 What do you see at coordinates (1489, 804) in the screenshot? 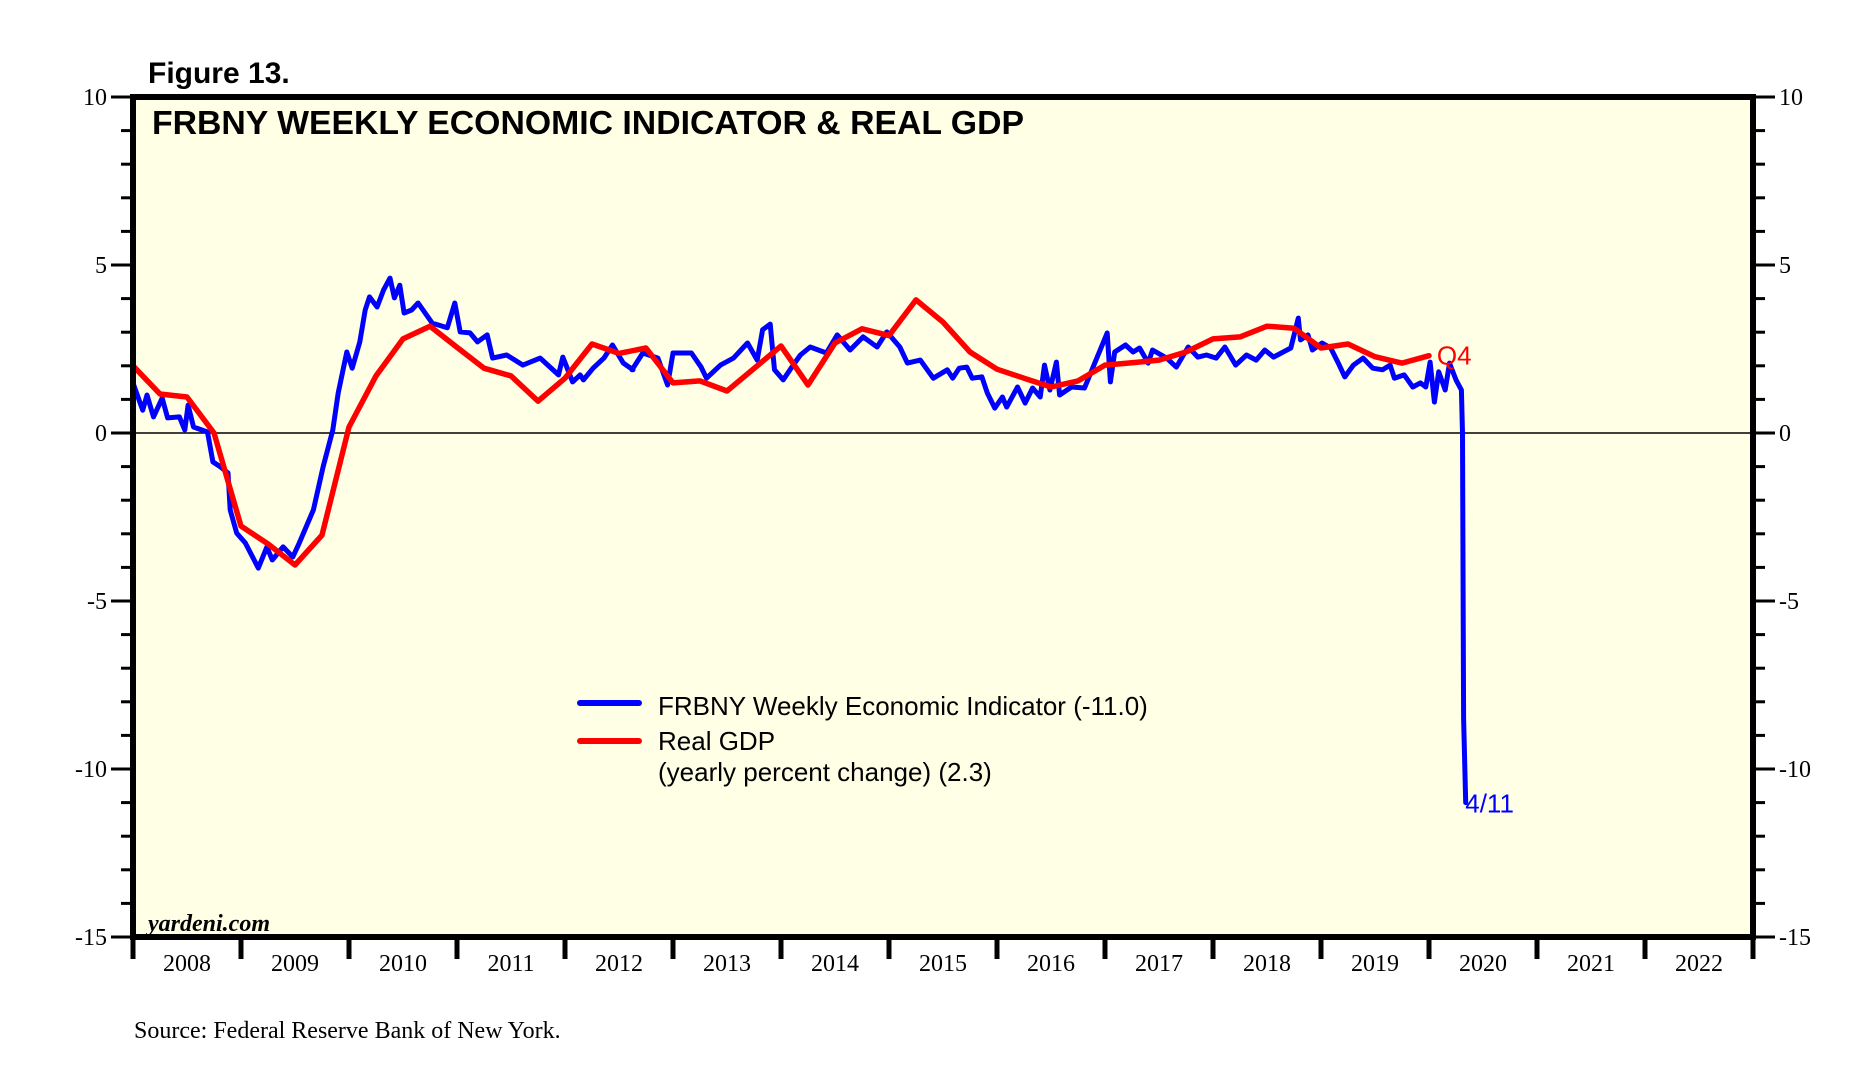
I see `annotation-4-11: 4/11` at bounding box center [1489, 804].